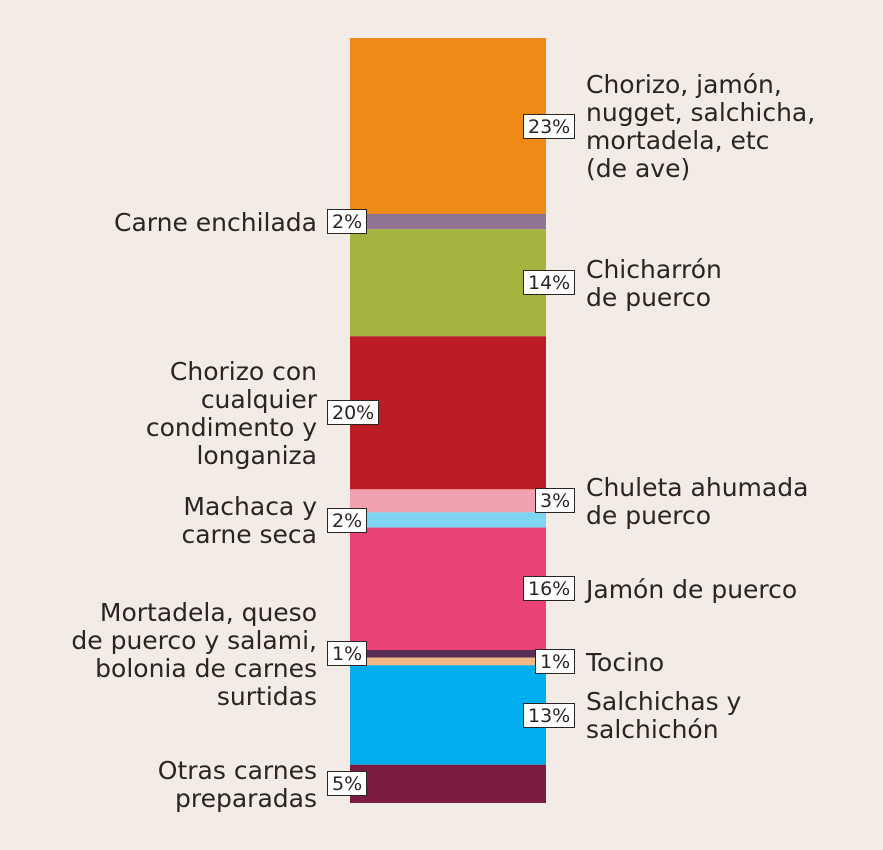 The width and height of the screenshot is (883, 850). I want to click on data-label: 20%, so click(353, 413).